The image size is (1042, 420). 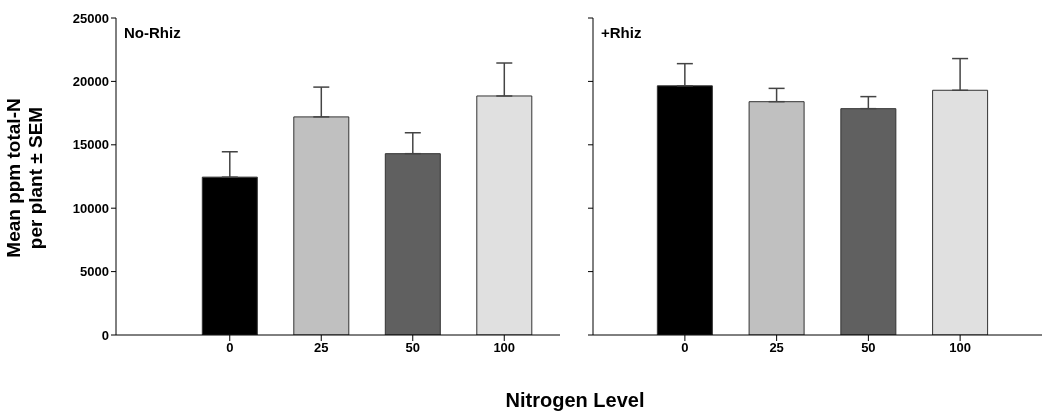 What do you see at coordinates (90, 18) in the screenshot?
I see `y-tick-label: 25000` at bounding box center [90, 18].